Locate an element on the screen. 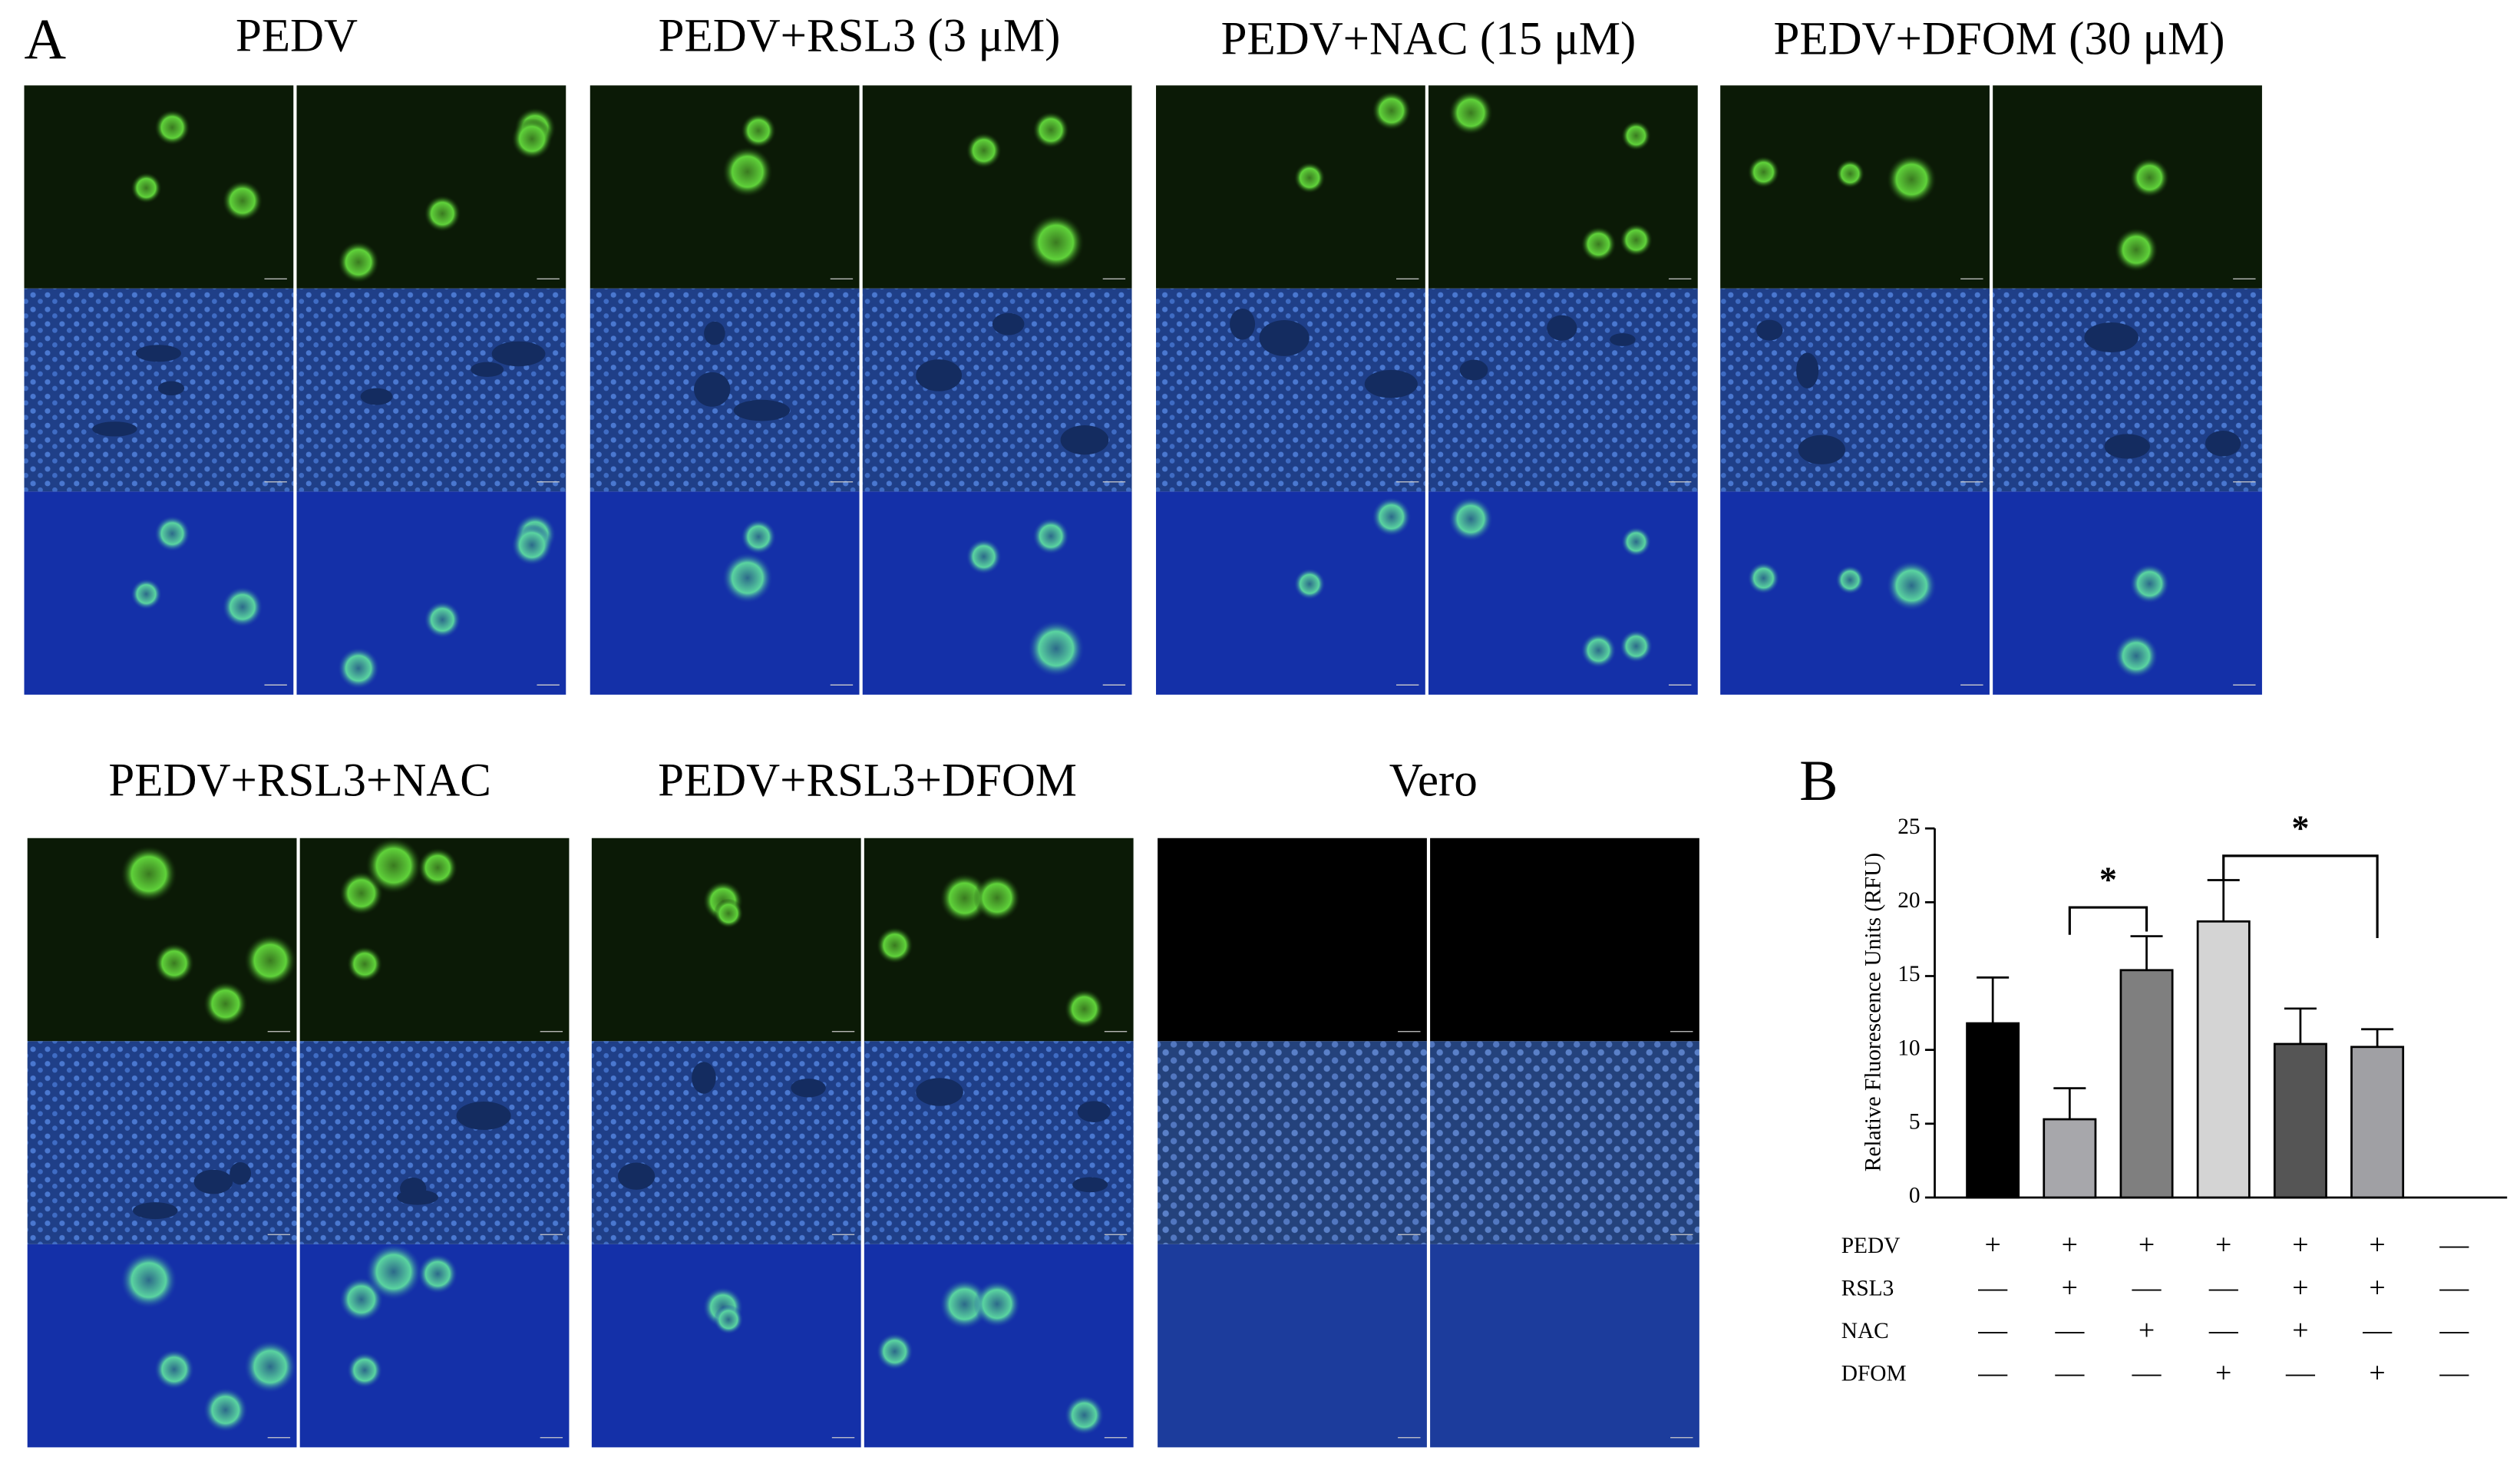 The image size is (2520, 1457). condition-name: NAC is located at coordinates (1865, 1331).